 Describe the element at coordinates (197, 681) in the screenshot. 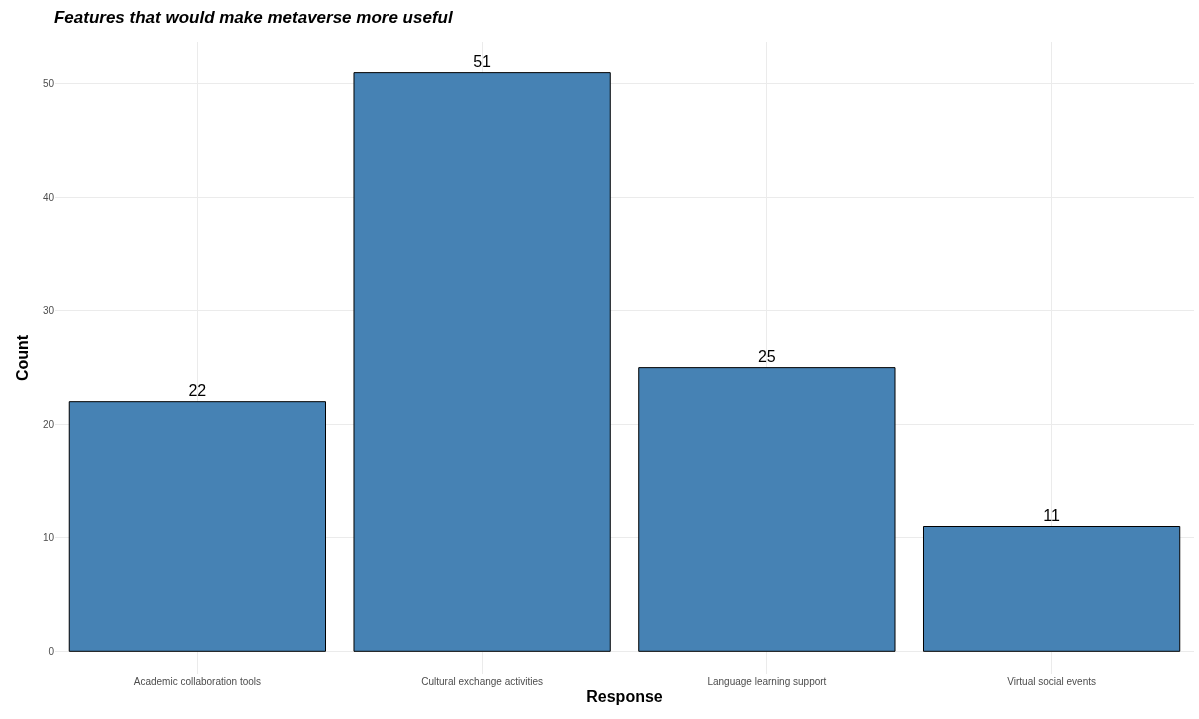

I see `x-tick-label: Academic collaboration tools` at that location.